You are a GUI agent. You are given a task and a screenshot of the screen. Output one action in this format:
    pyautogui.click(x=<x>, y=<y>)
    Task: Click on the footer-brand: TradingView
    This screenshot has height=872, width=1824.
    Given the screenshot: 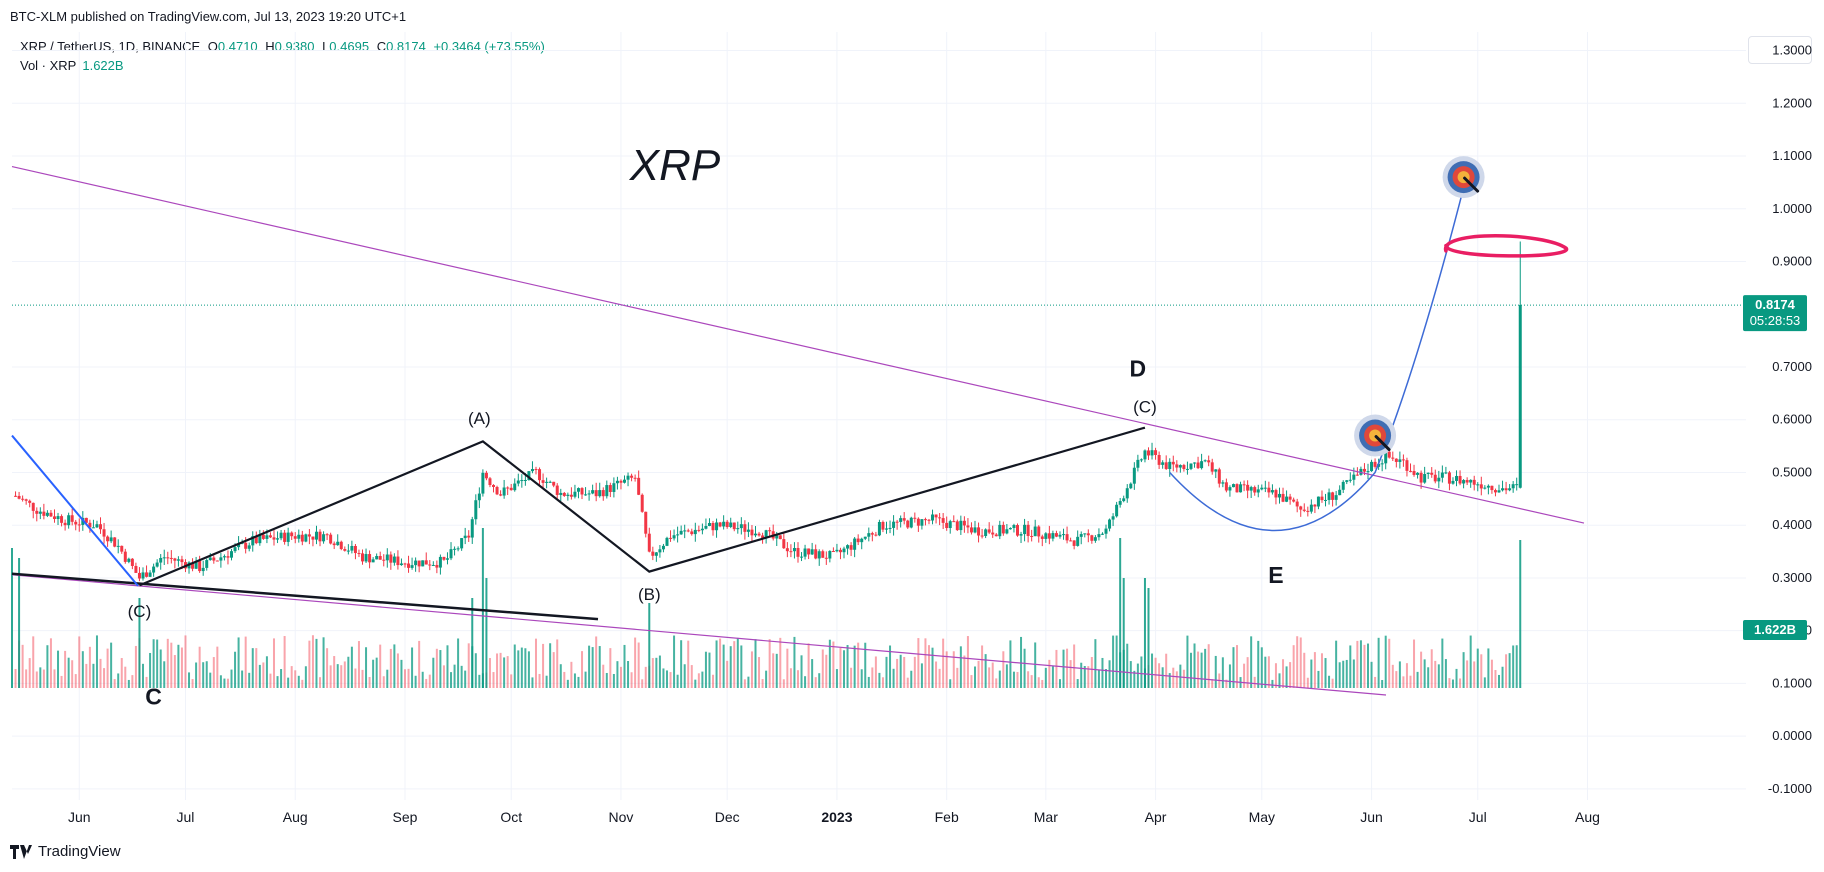 What is the action you would take?
    pyautogui.click(x=65, y=851)
    